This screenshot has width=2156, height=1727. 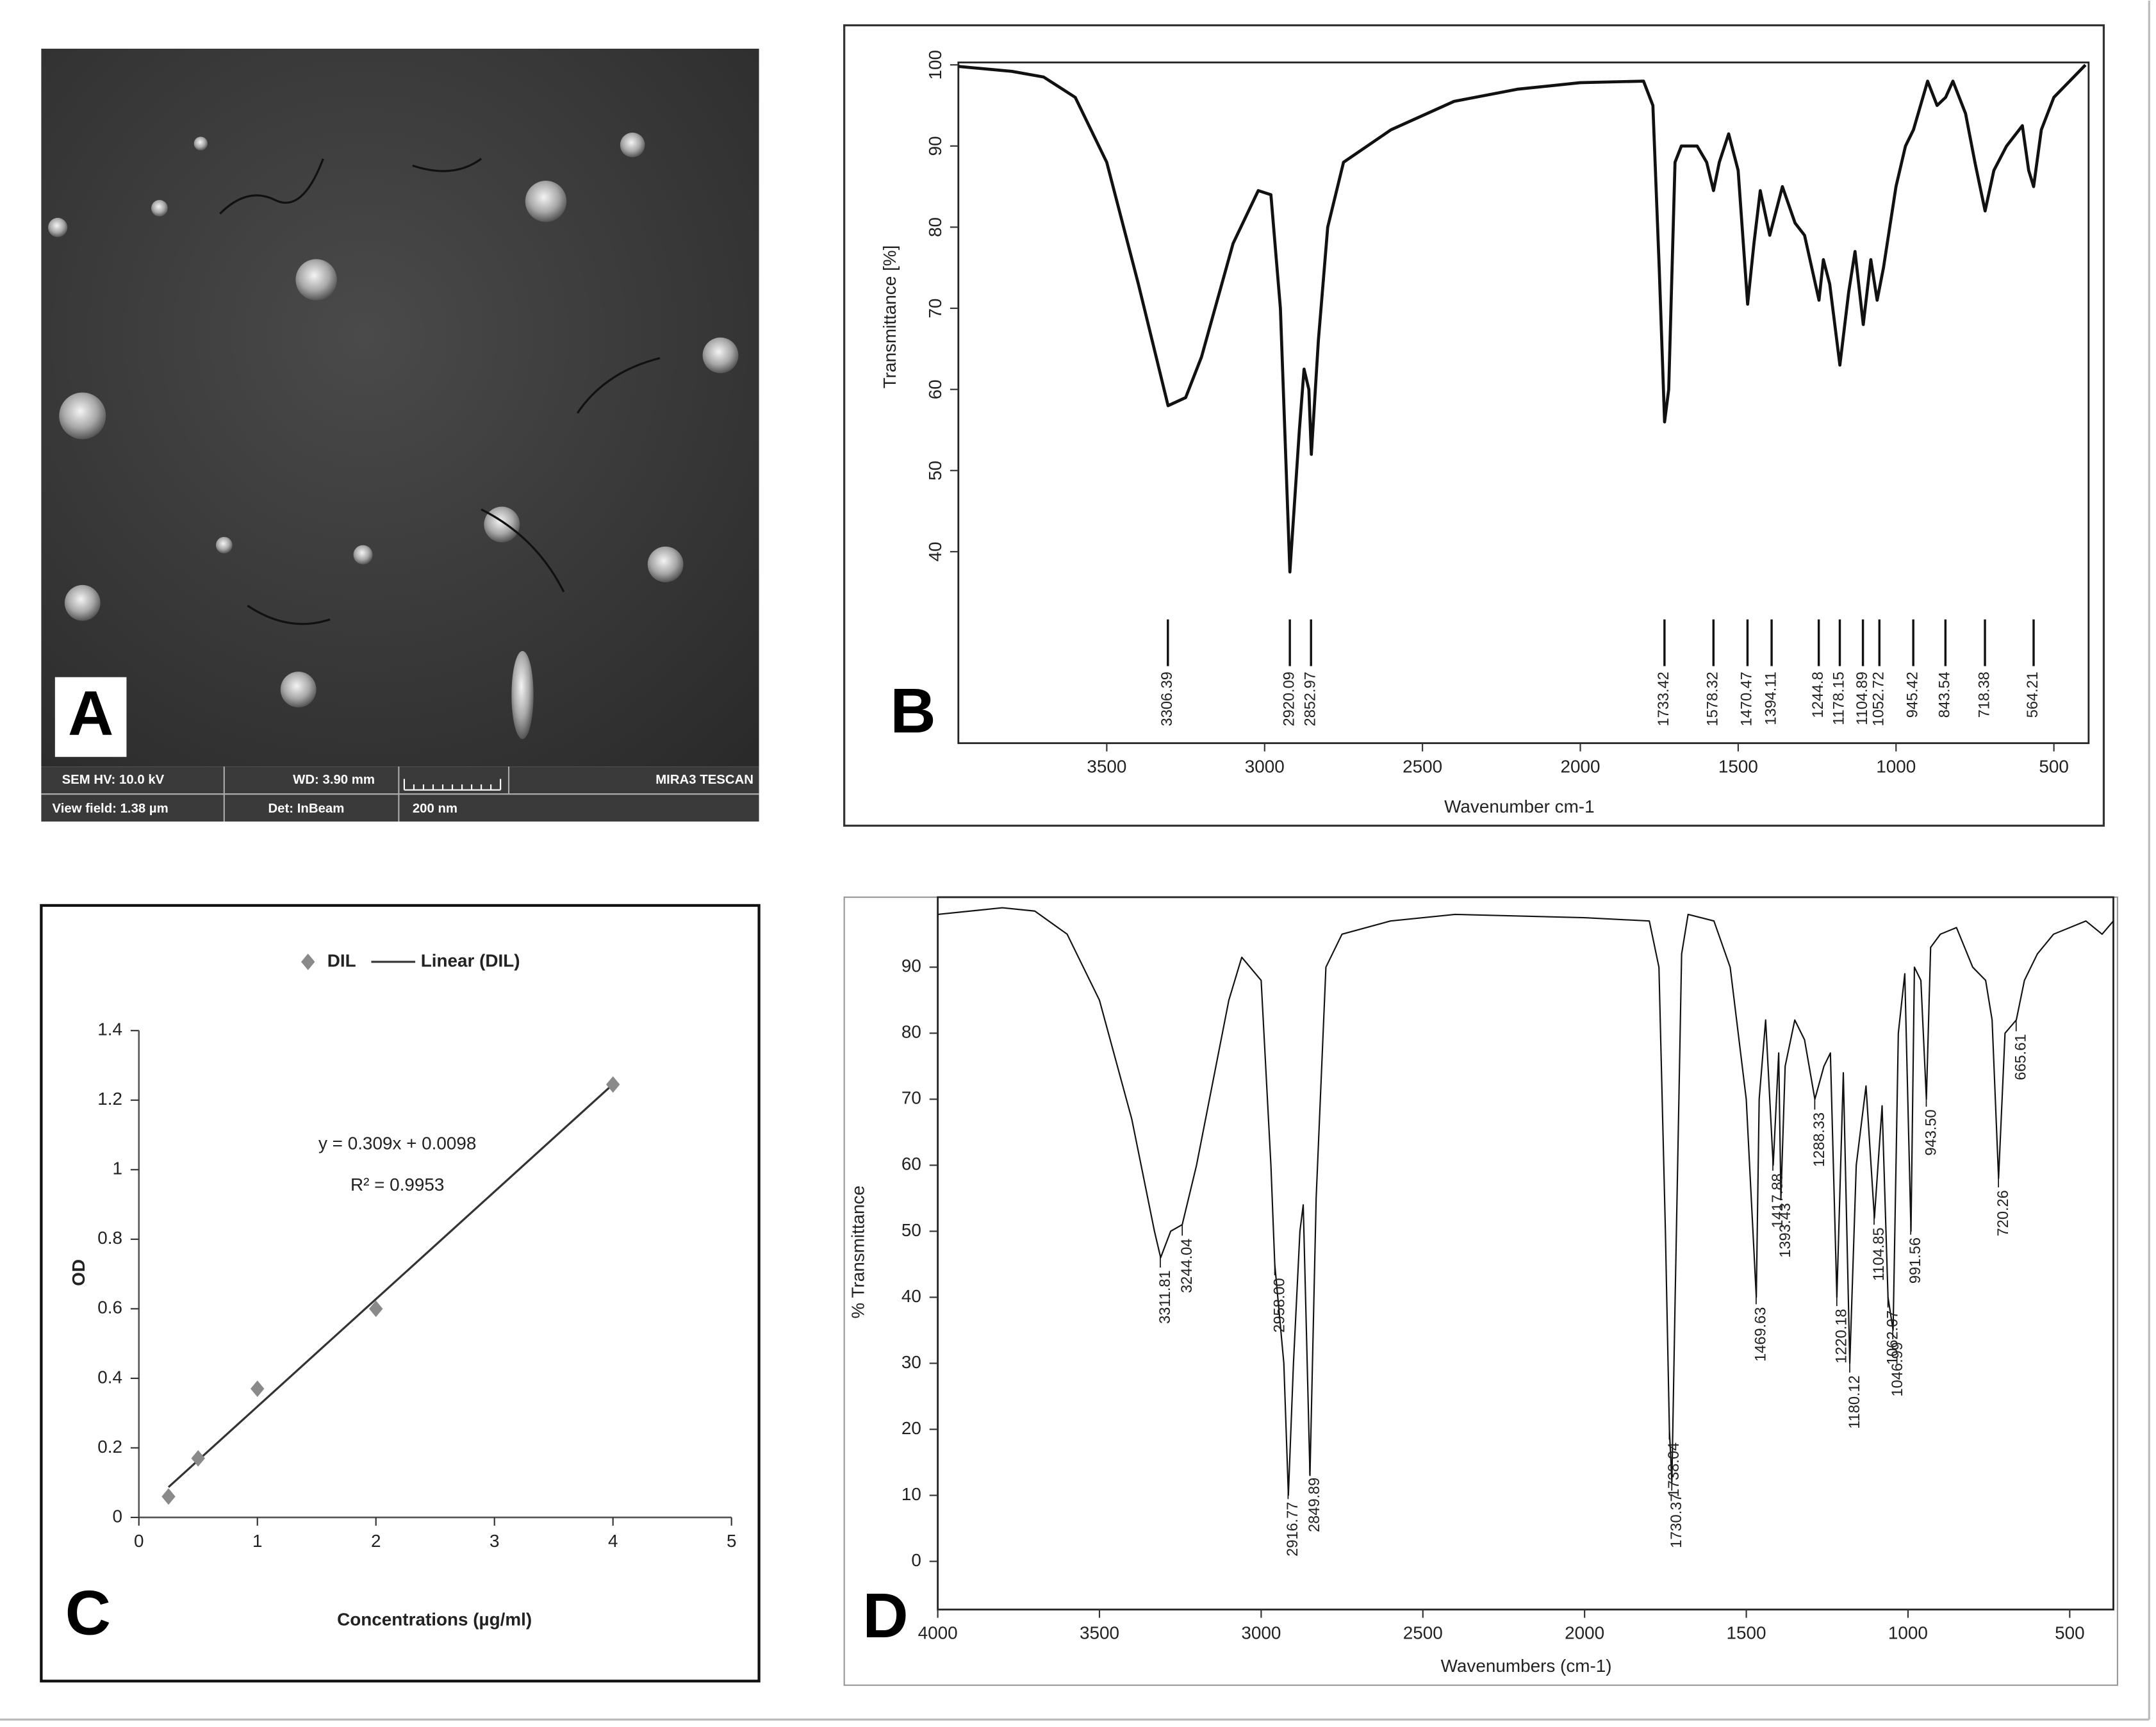 I want to click on y-tick-label: 0.6, so click(x=110, y=1308).